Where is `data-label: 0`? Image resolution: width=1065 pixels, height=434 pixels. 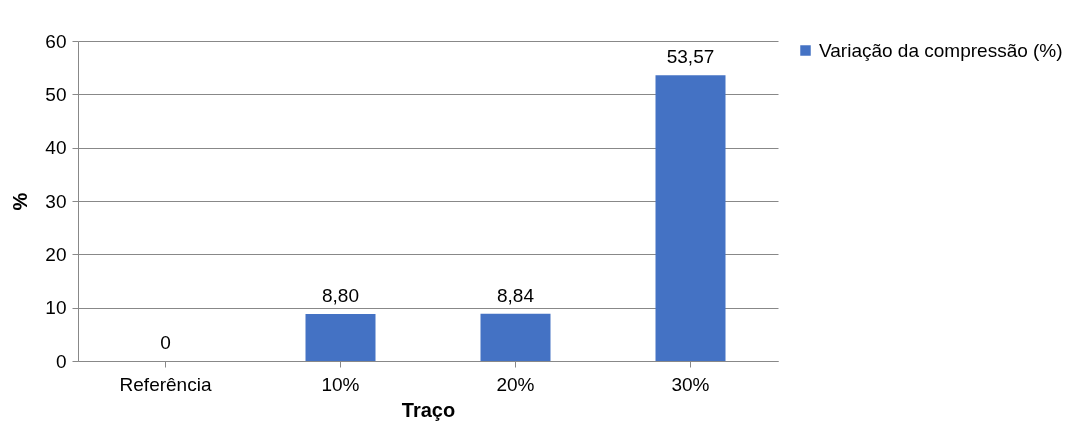
data-label: 0 is located at coordinates (165, 342).